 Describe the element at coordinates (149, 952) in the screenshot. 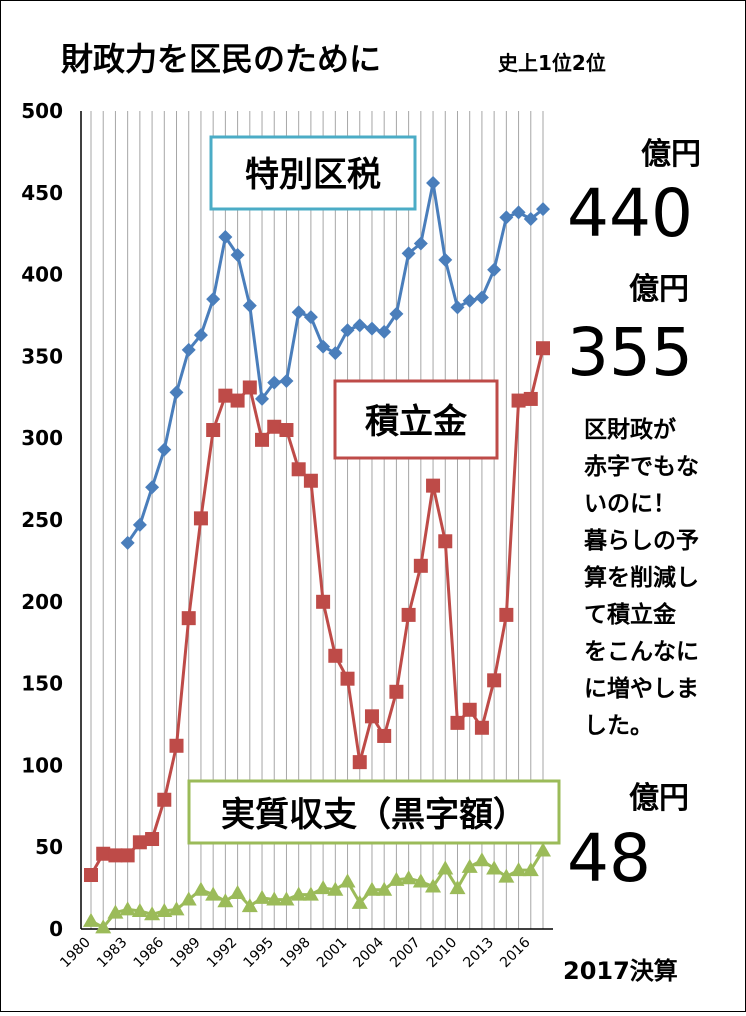

I see `x-tick-label: 1986` at that location.